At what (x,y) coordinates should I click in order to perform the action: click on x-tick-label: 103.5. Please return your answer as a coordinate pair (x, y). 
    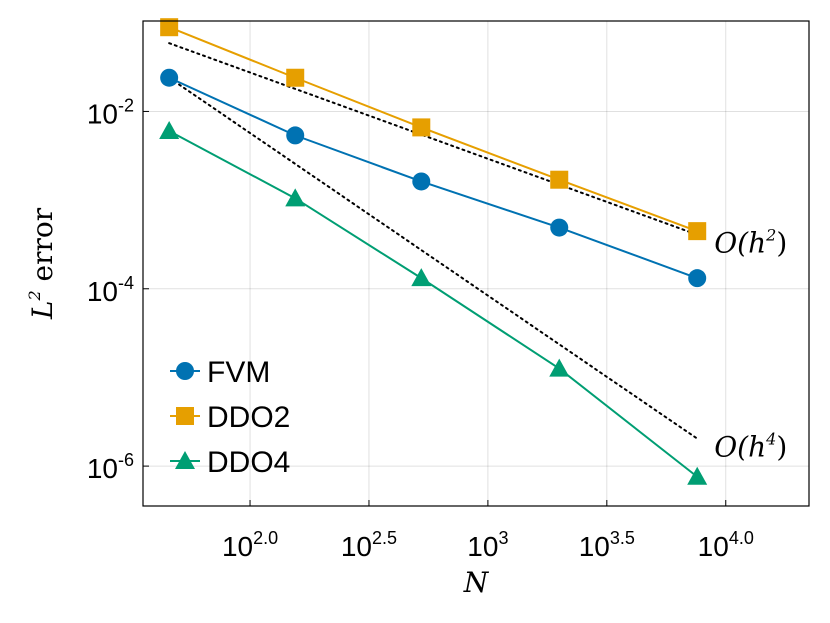
    Looking at the image, I should click on (607, 545).